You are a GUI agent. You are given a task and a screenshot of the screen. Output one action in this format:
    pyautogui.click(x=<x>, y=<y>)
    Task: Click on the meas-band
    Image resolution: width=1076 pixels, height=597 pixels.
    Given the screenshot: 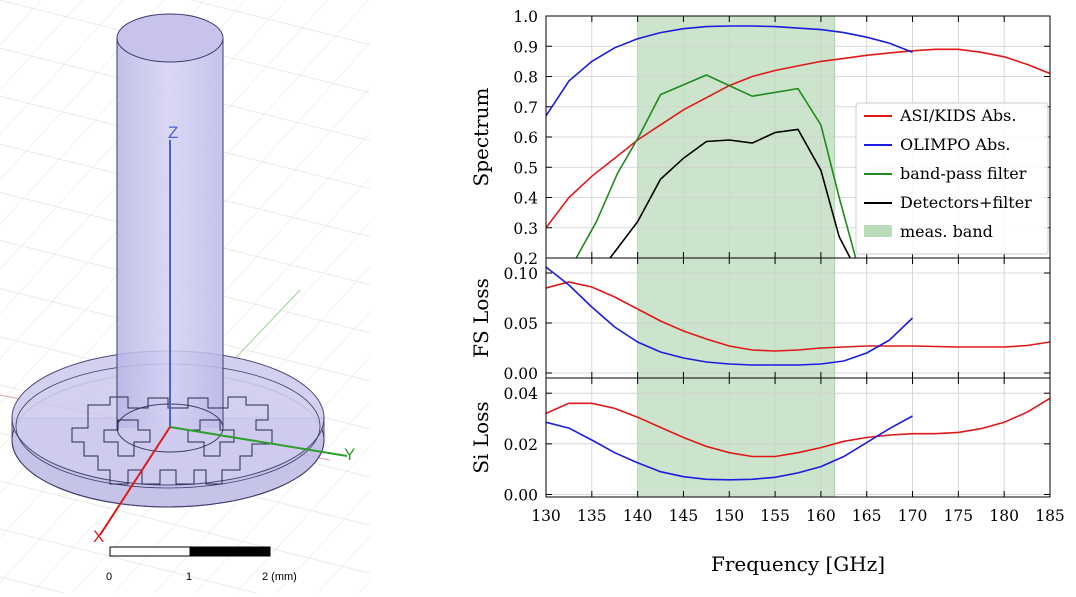 What is the action you would take?
    pyautogui.click(x=736, y=318)
    